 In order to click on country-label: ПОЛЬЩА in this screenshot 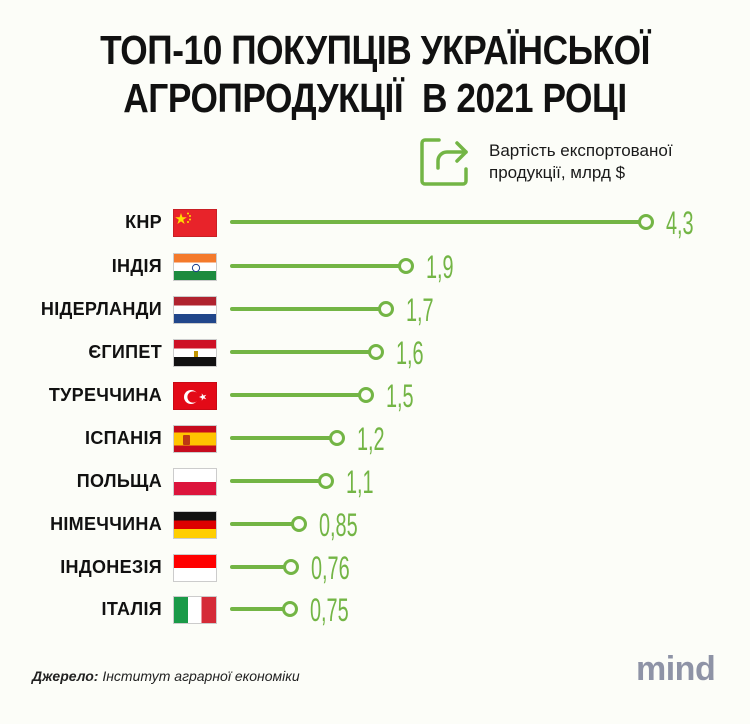, I will do `click(119, 481)`.